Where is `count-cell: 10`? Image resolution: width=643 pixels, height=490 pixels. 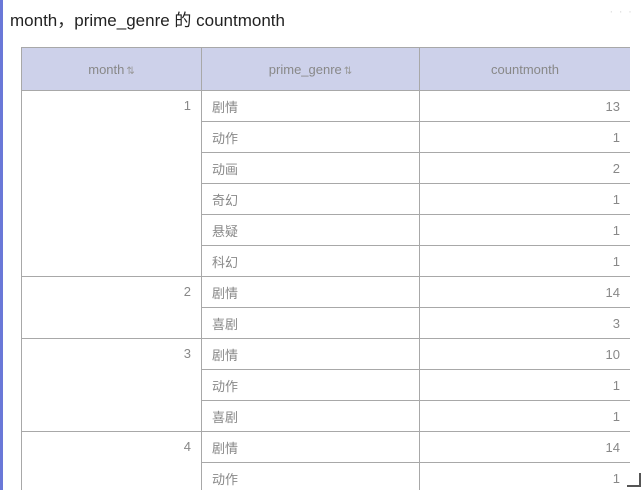
count-cell: 10 is located at coordinates (524, 354).